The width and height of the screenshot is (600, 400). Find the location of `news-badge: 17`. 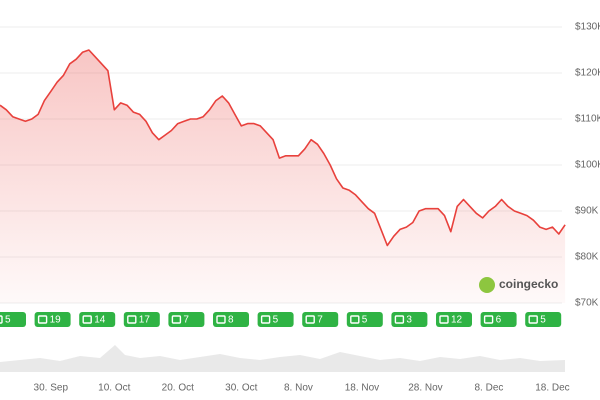

news-badge: 17 is located at coordinates (141, 319).